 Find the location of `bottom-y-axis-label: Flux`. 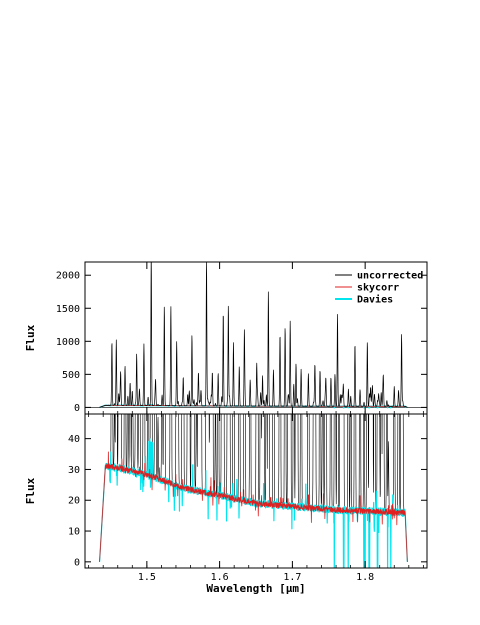

bottom-y-axis-label: Flux is located at coordinates (30, 490).